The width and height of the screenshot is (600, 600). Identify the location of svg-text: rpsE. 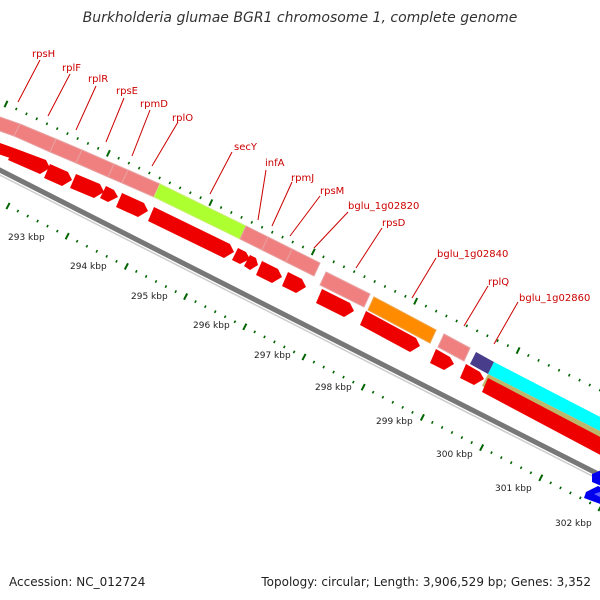
(127, 91).